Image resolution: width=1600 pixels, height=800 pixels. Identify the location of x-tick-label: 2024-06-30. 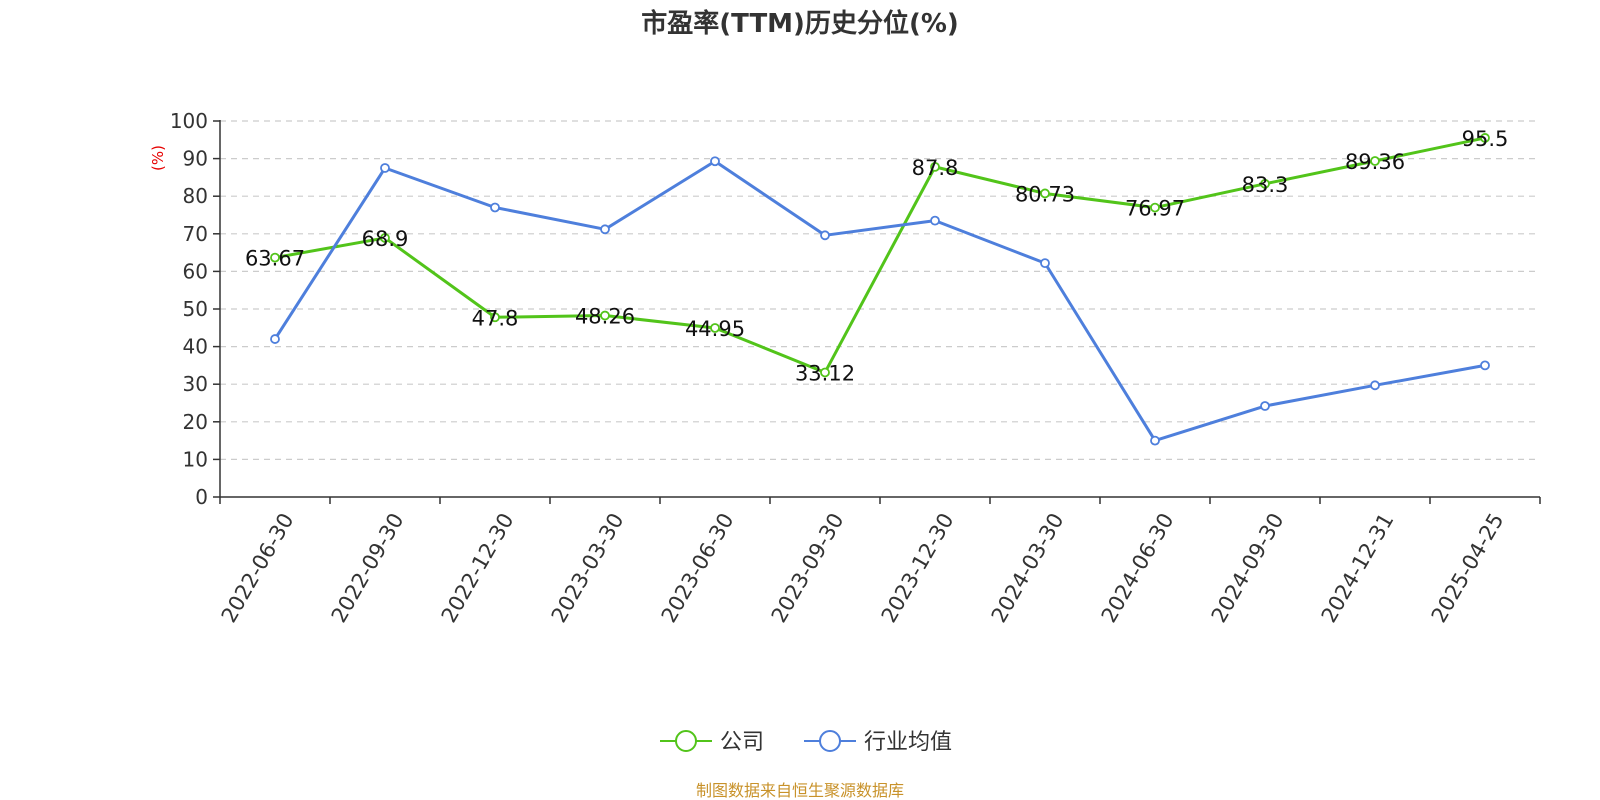
(1138, 568).